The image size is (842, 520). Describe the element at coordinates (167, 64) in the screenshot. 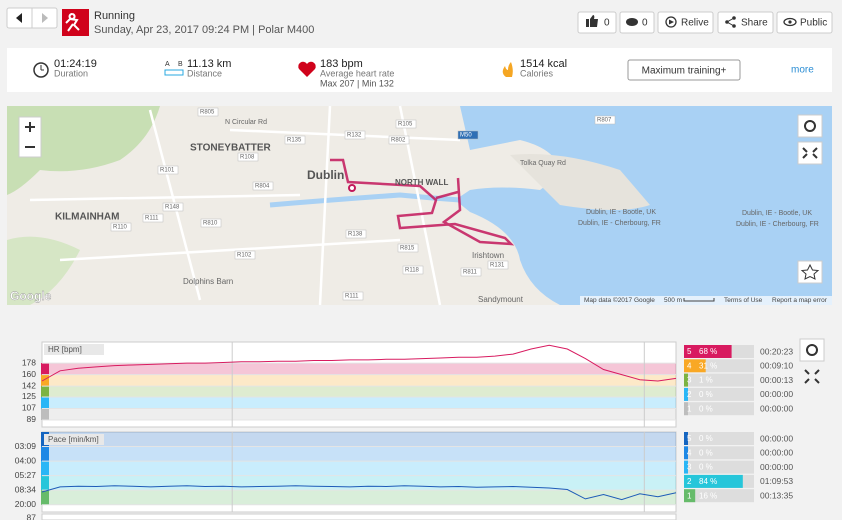

I see `distance-icon-a: A` at that location.